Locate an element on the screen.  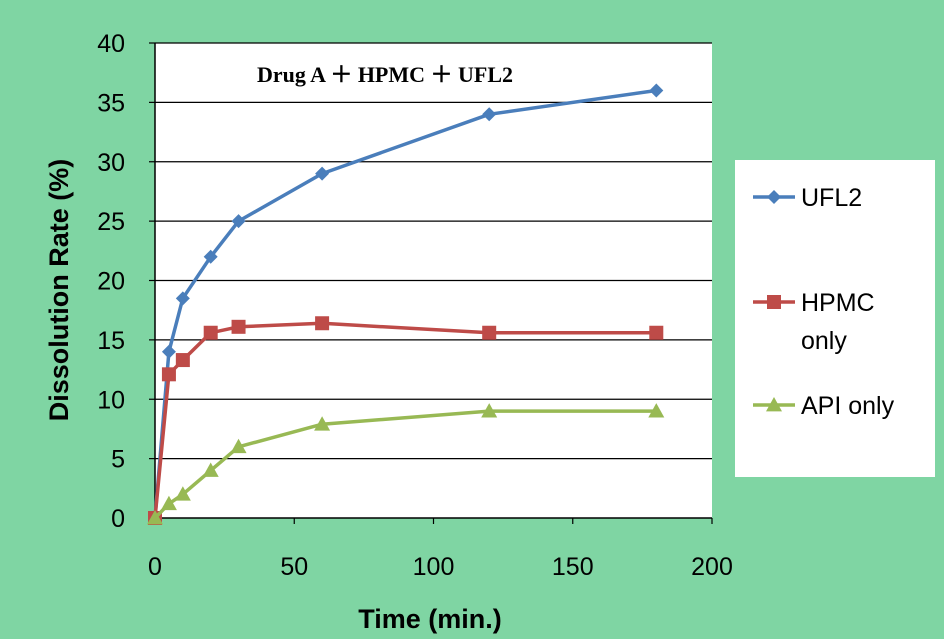
legend-label-1: HPMC only is located at coordinates (838, 322).